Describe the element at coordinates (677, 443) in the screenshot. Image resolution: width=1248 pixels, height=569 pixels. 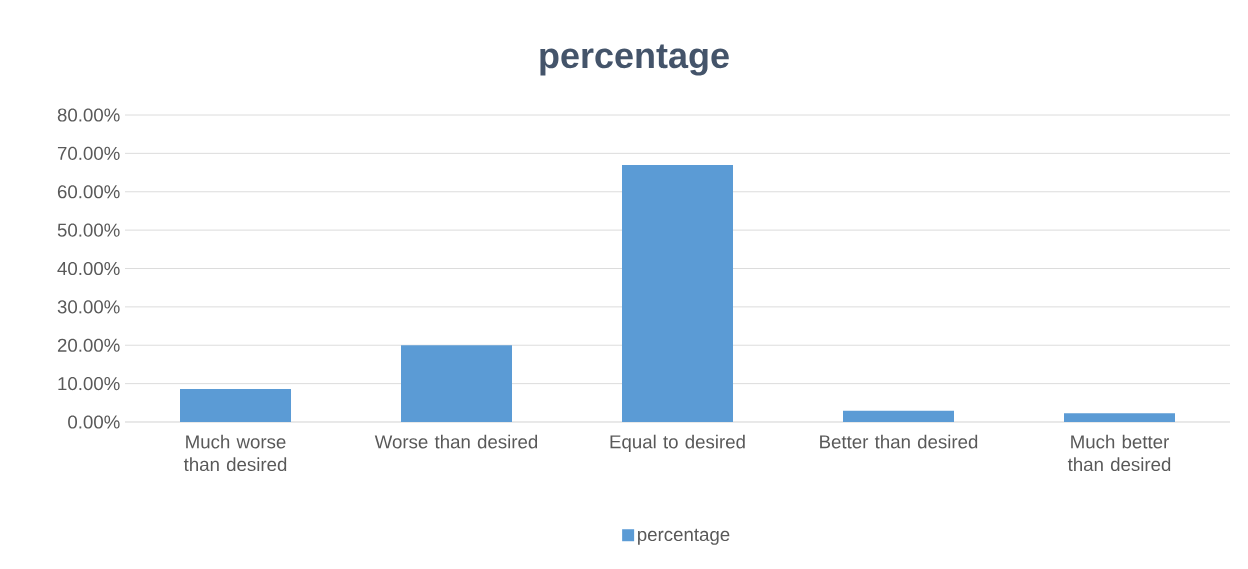
I see `x-tick-label: Equal to desired` at that location.